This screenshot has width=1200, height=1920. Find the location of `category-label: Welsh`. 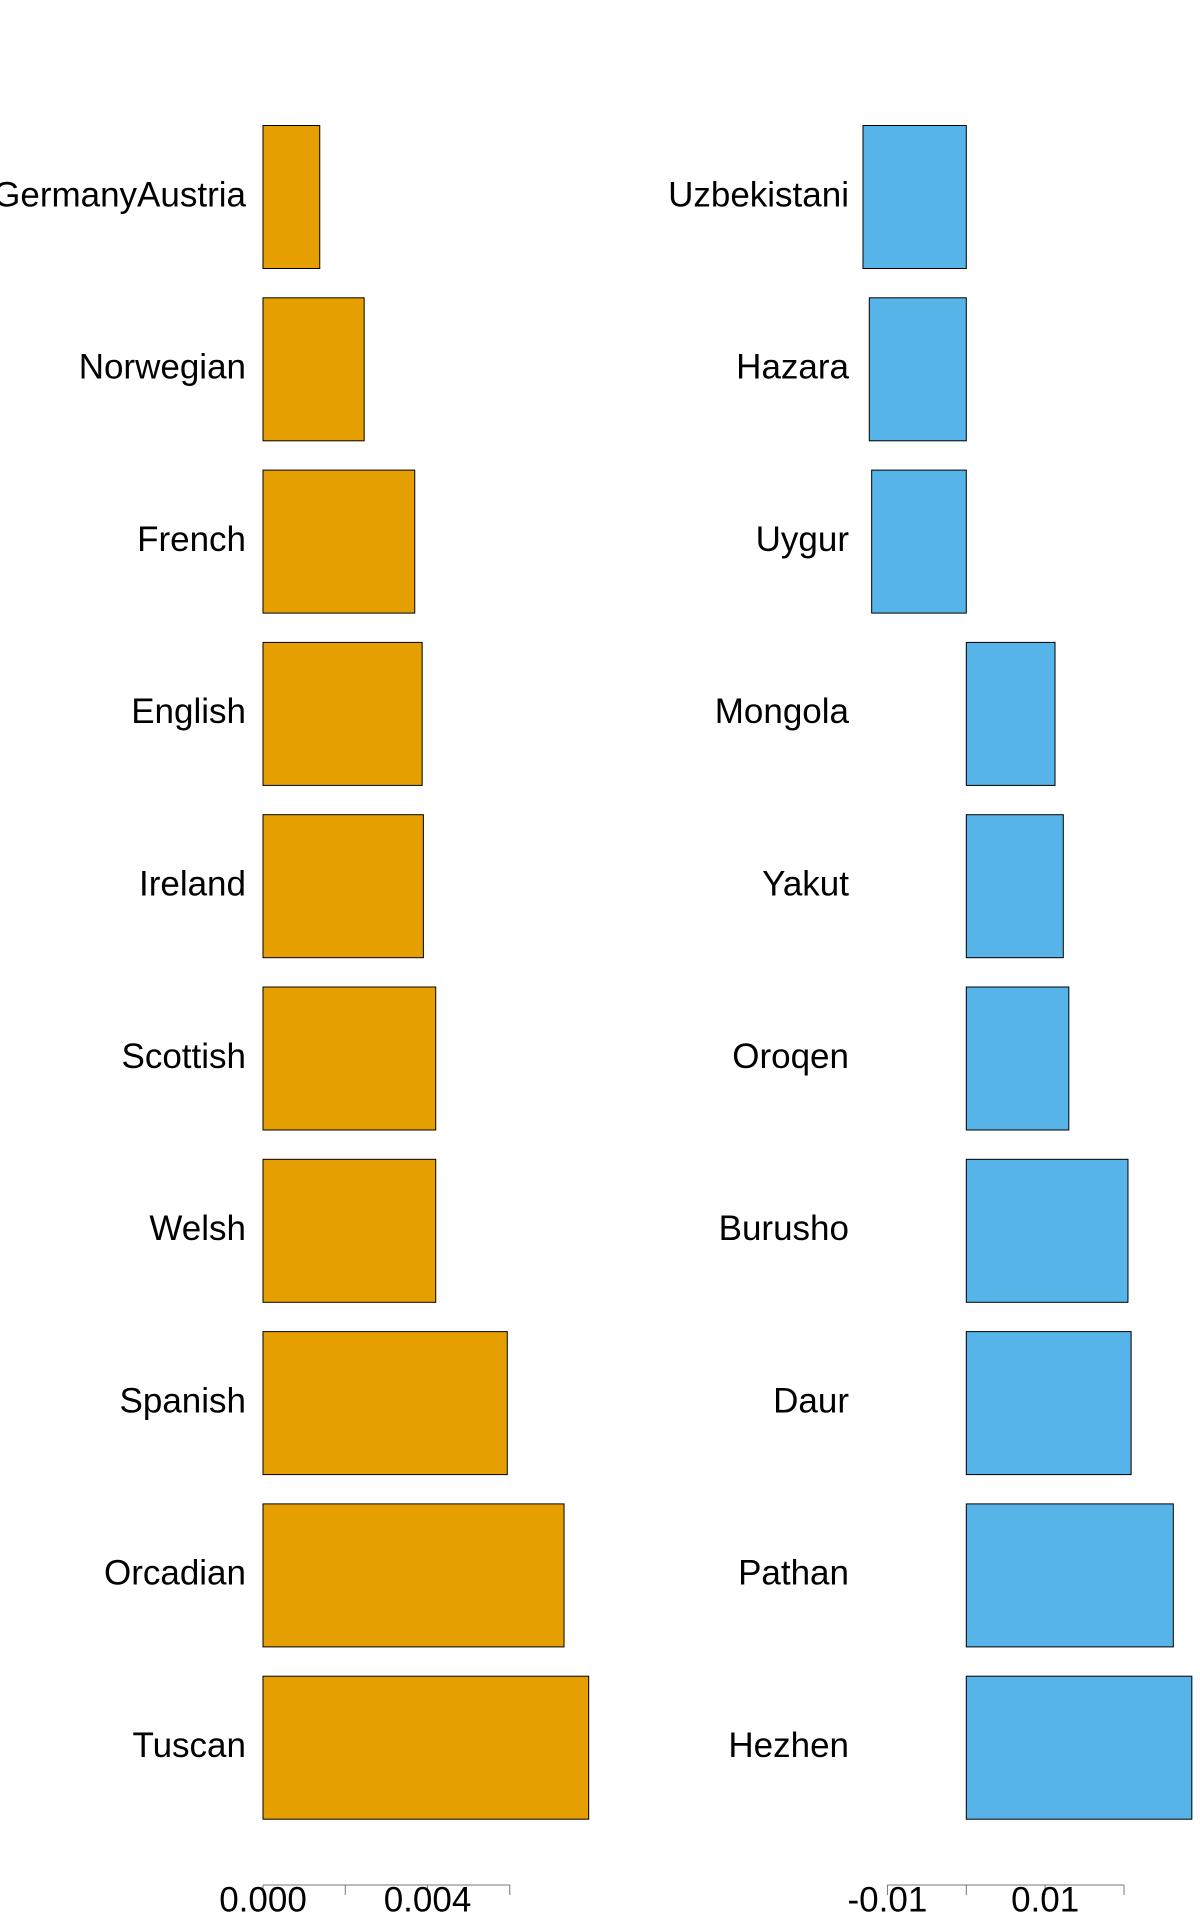

category-label: Welsh is located at coordinates (197, 1228).